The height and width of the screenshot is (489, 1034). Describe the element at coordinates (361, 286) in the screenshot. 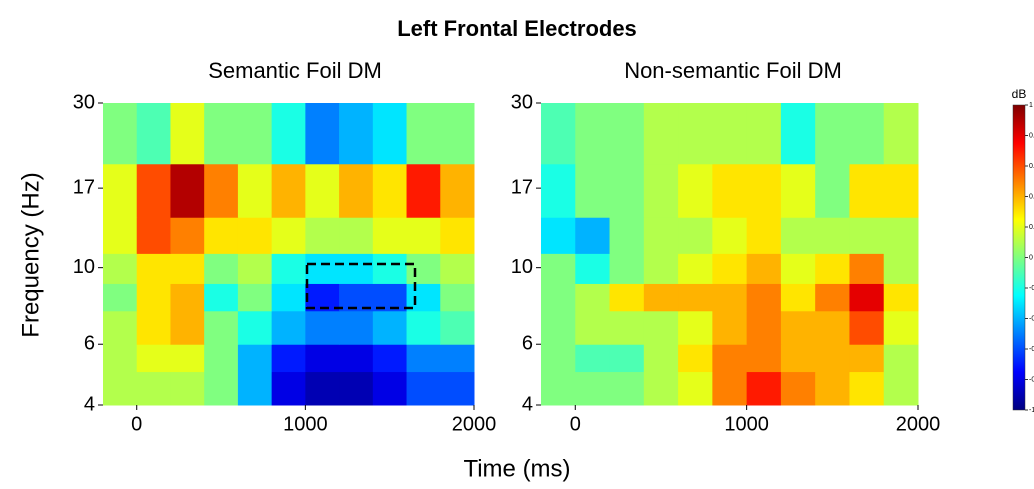

I see `highlight-box` at that location.